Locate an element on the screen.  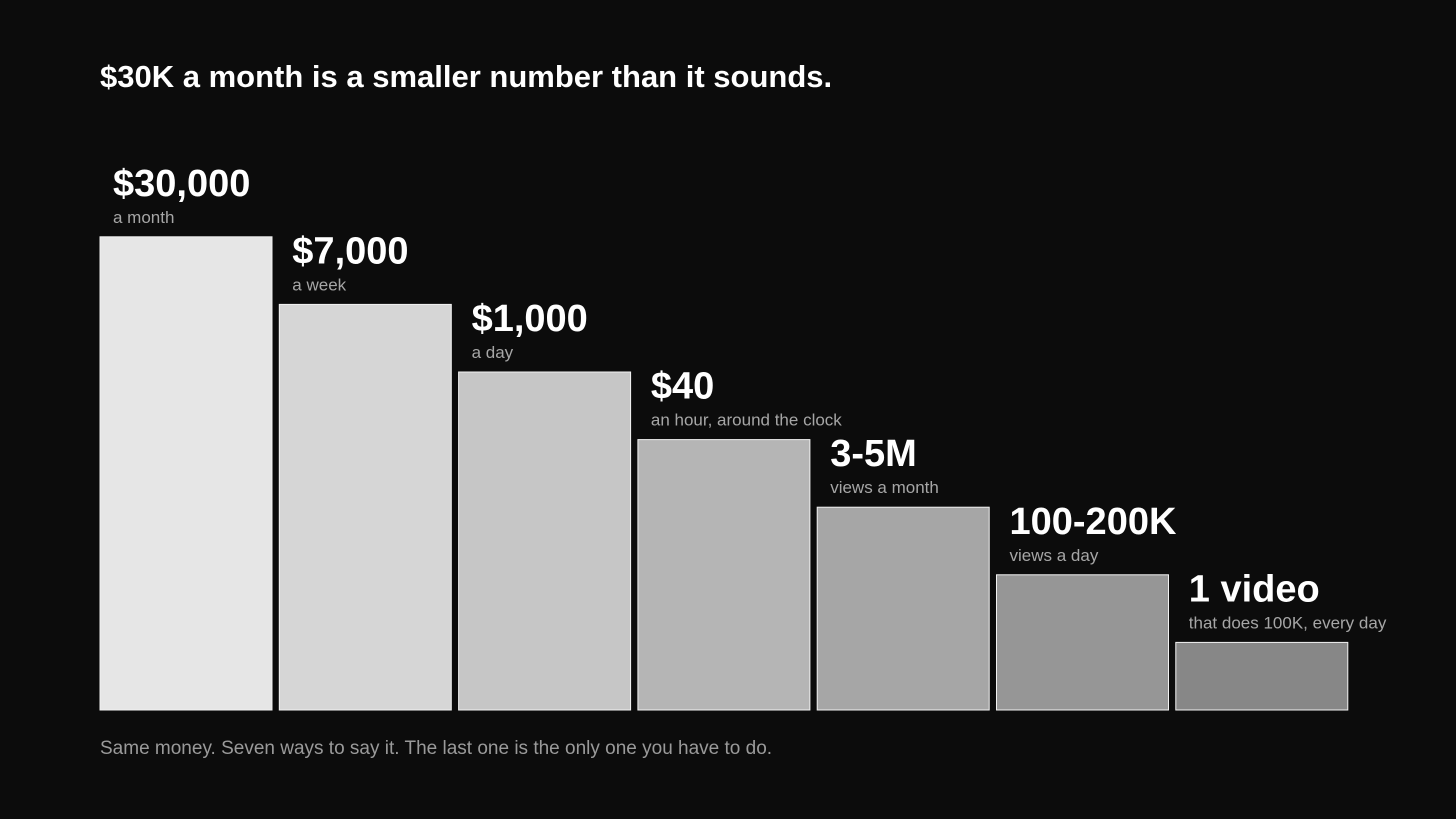
bar-value-label-1: $30,000 is located at coordinates (181, 184).